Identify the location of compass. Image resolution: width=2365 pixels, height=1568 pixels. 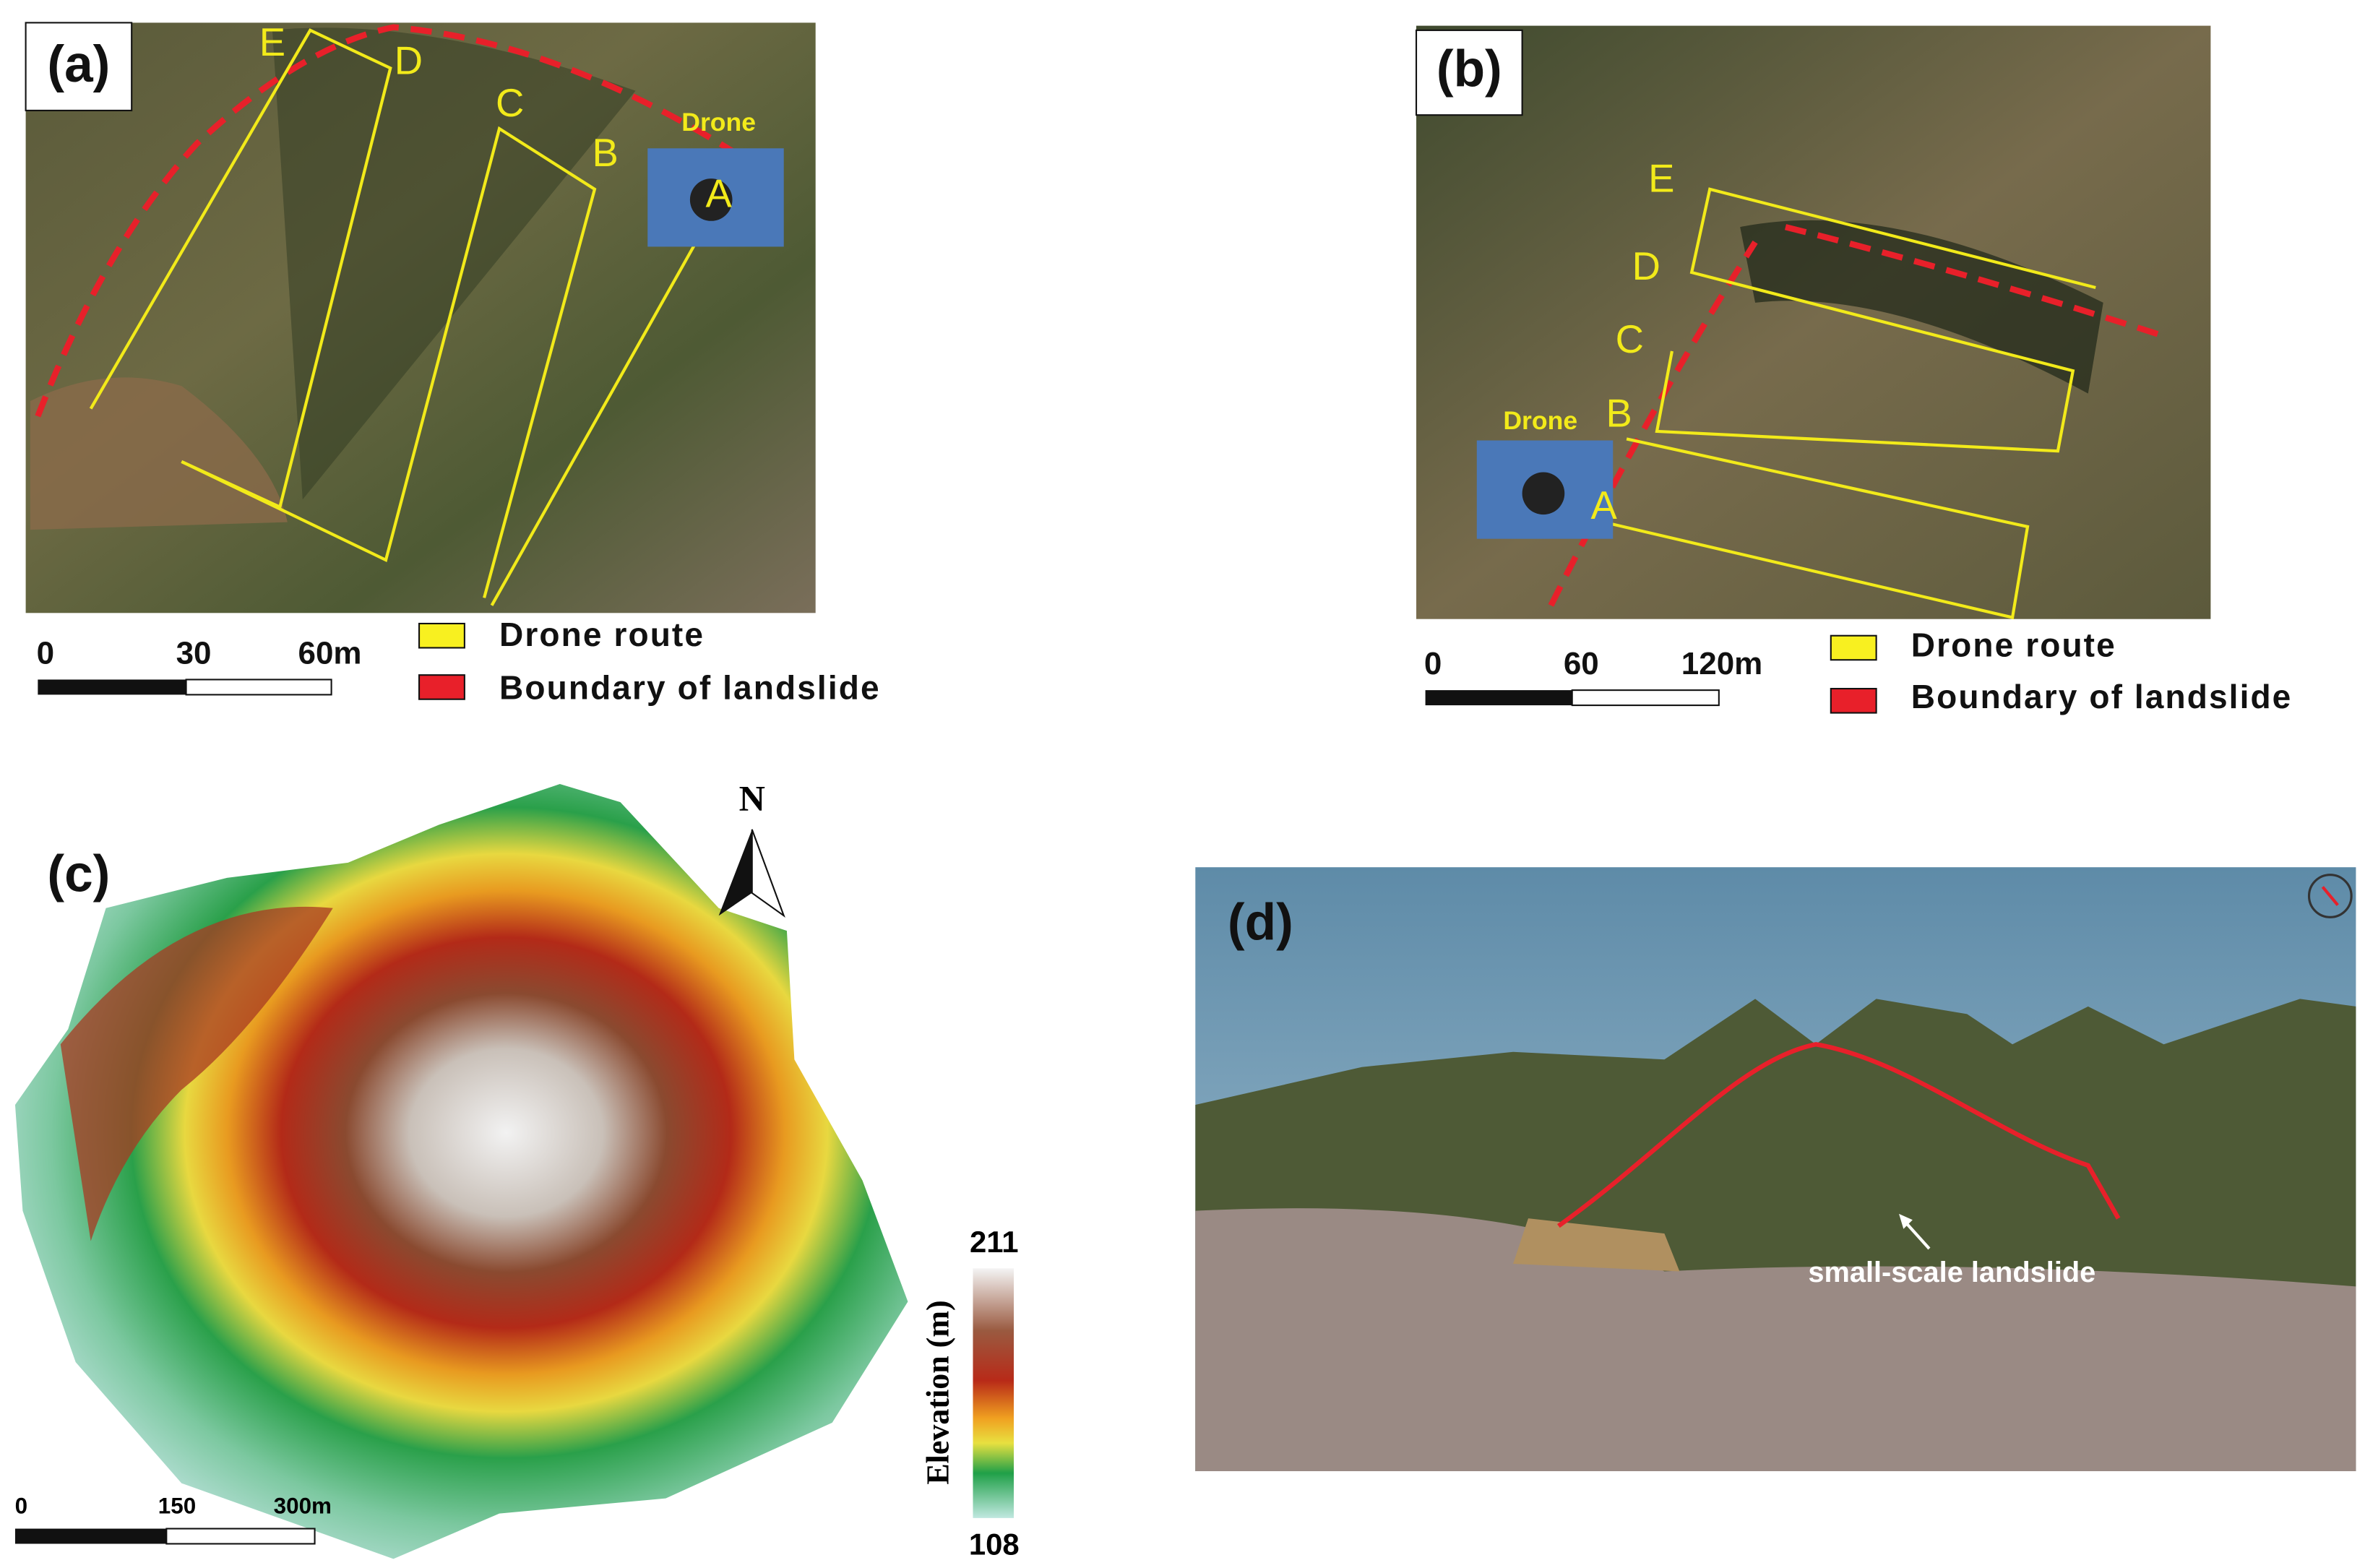
(2330, 896).